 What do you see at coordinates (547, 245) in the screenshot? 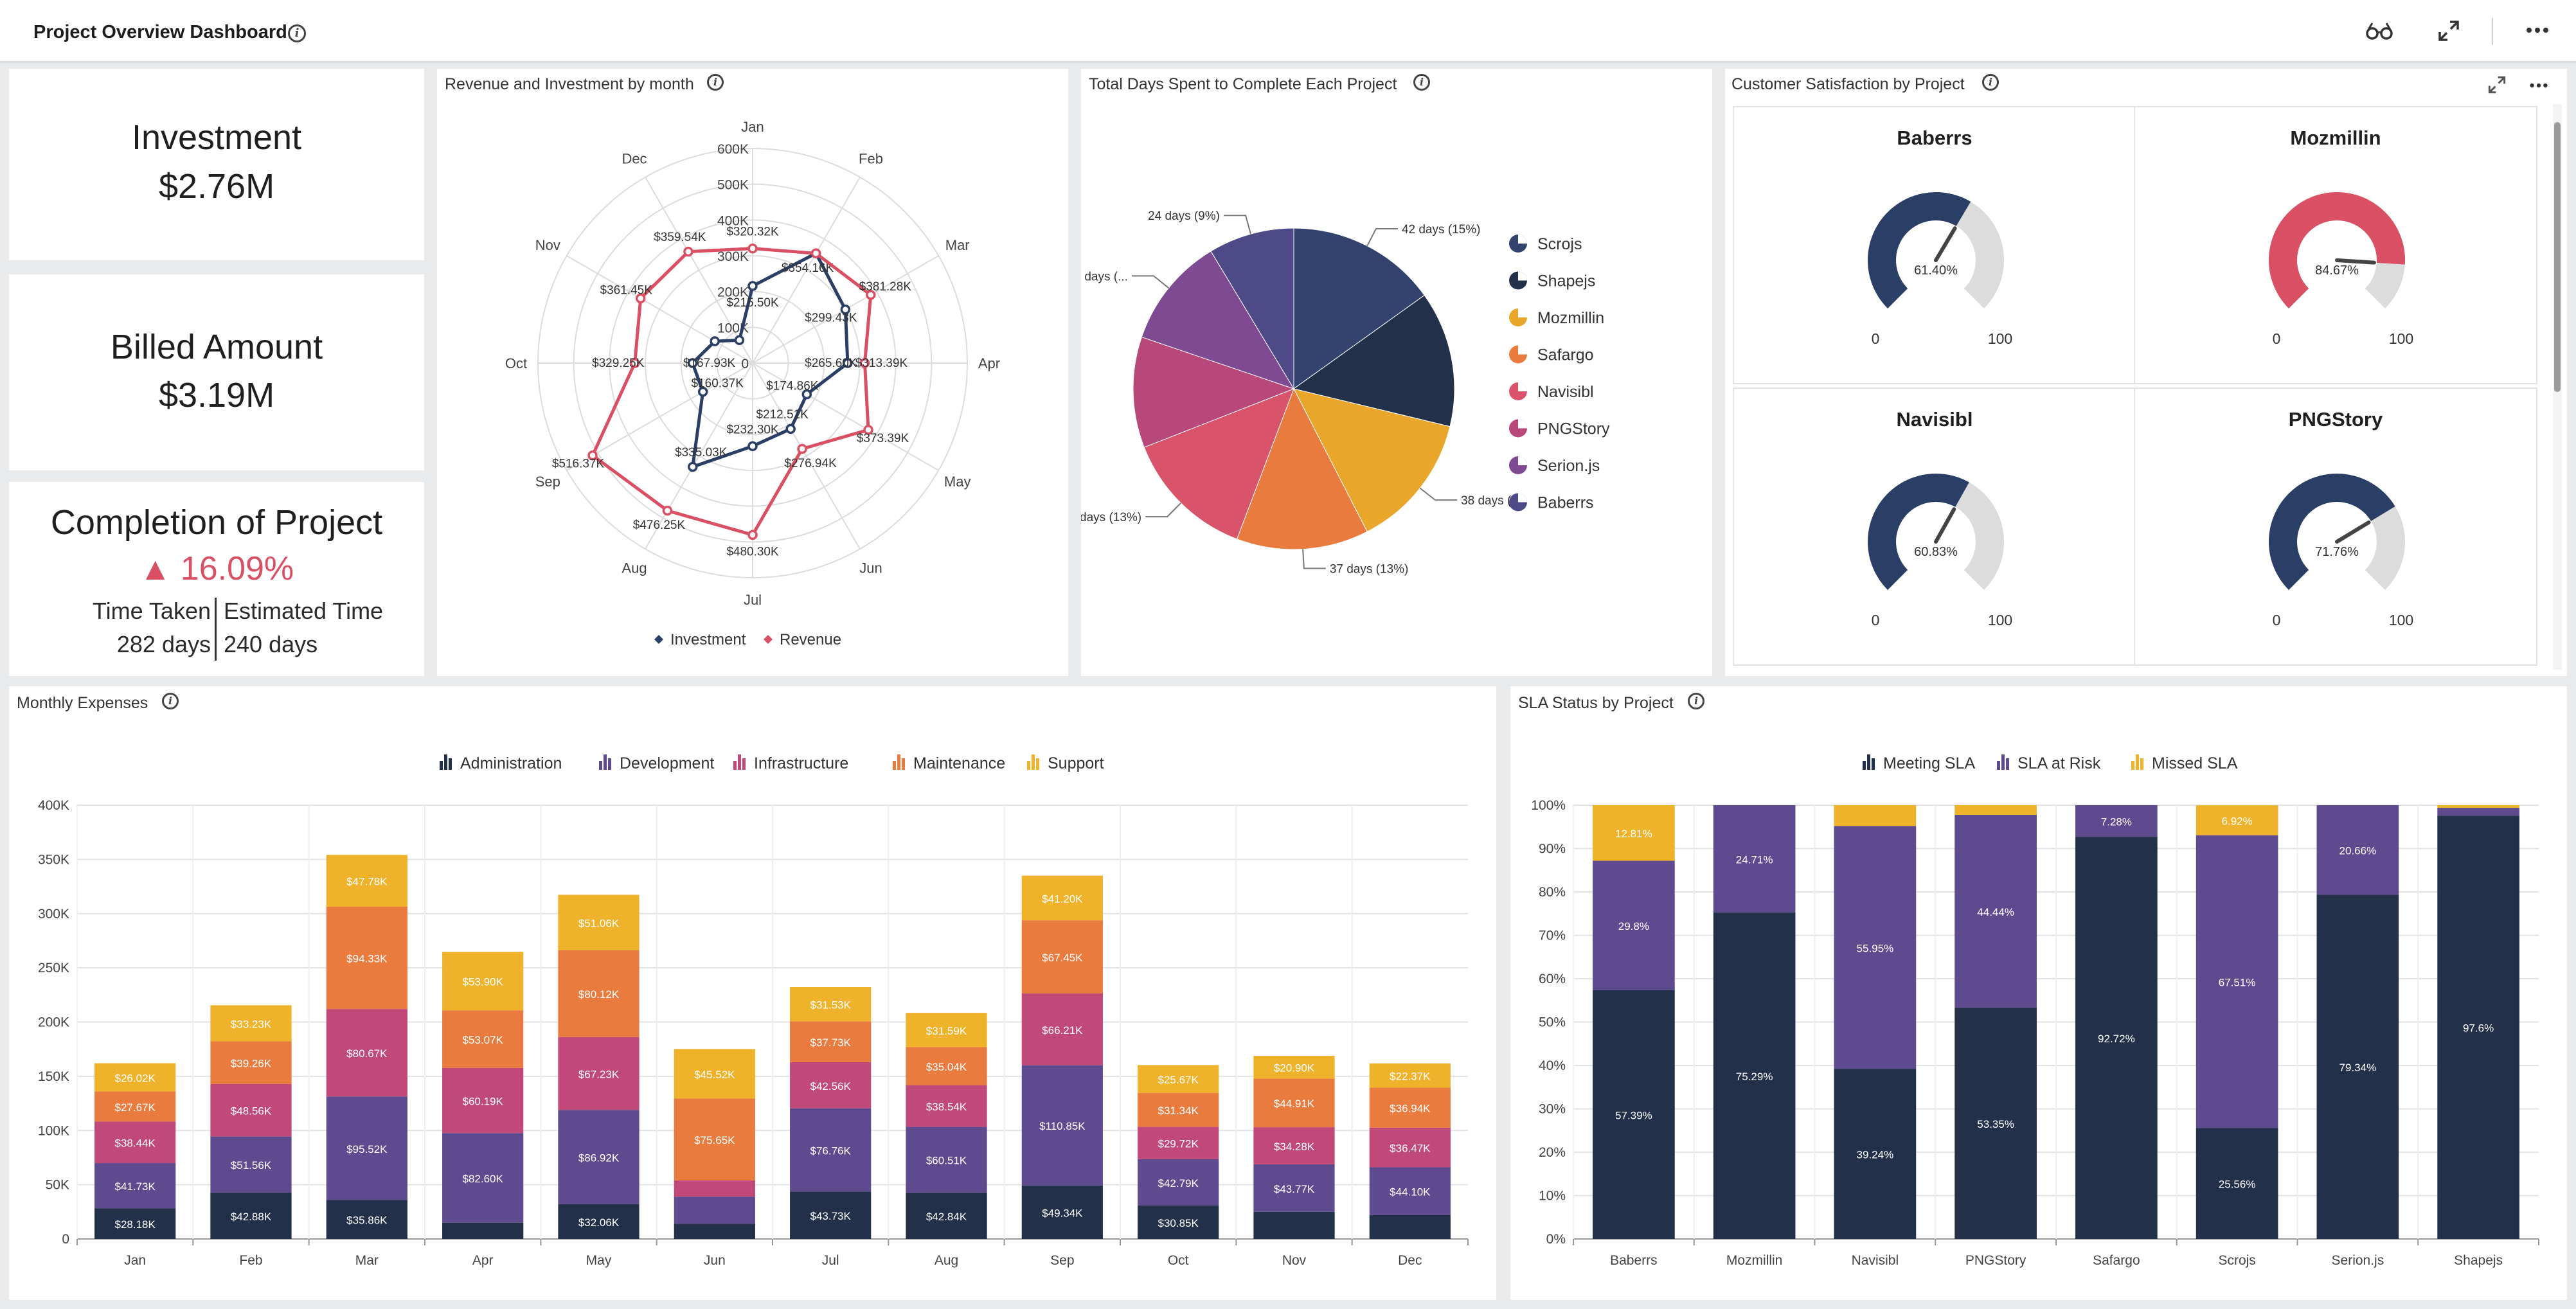
I see `radar-category-label: Nov` at bounding box center [547, 245].